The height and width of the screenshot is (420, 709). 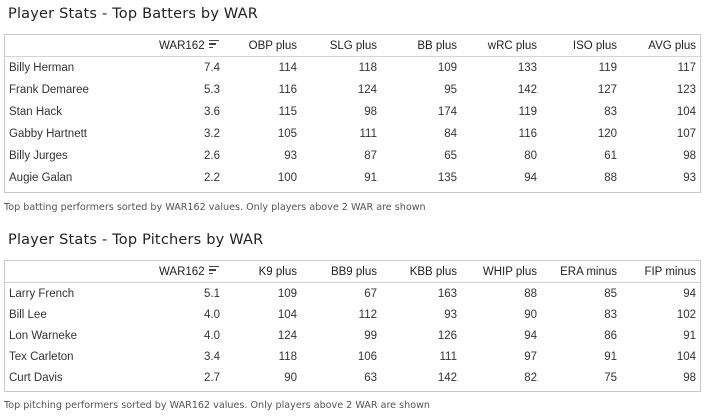 I want to click on cell-obp-plus: 114, so click(x=287, y=68).